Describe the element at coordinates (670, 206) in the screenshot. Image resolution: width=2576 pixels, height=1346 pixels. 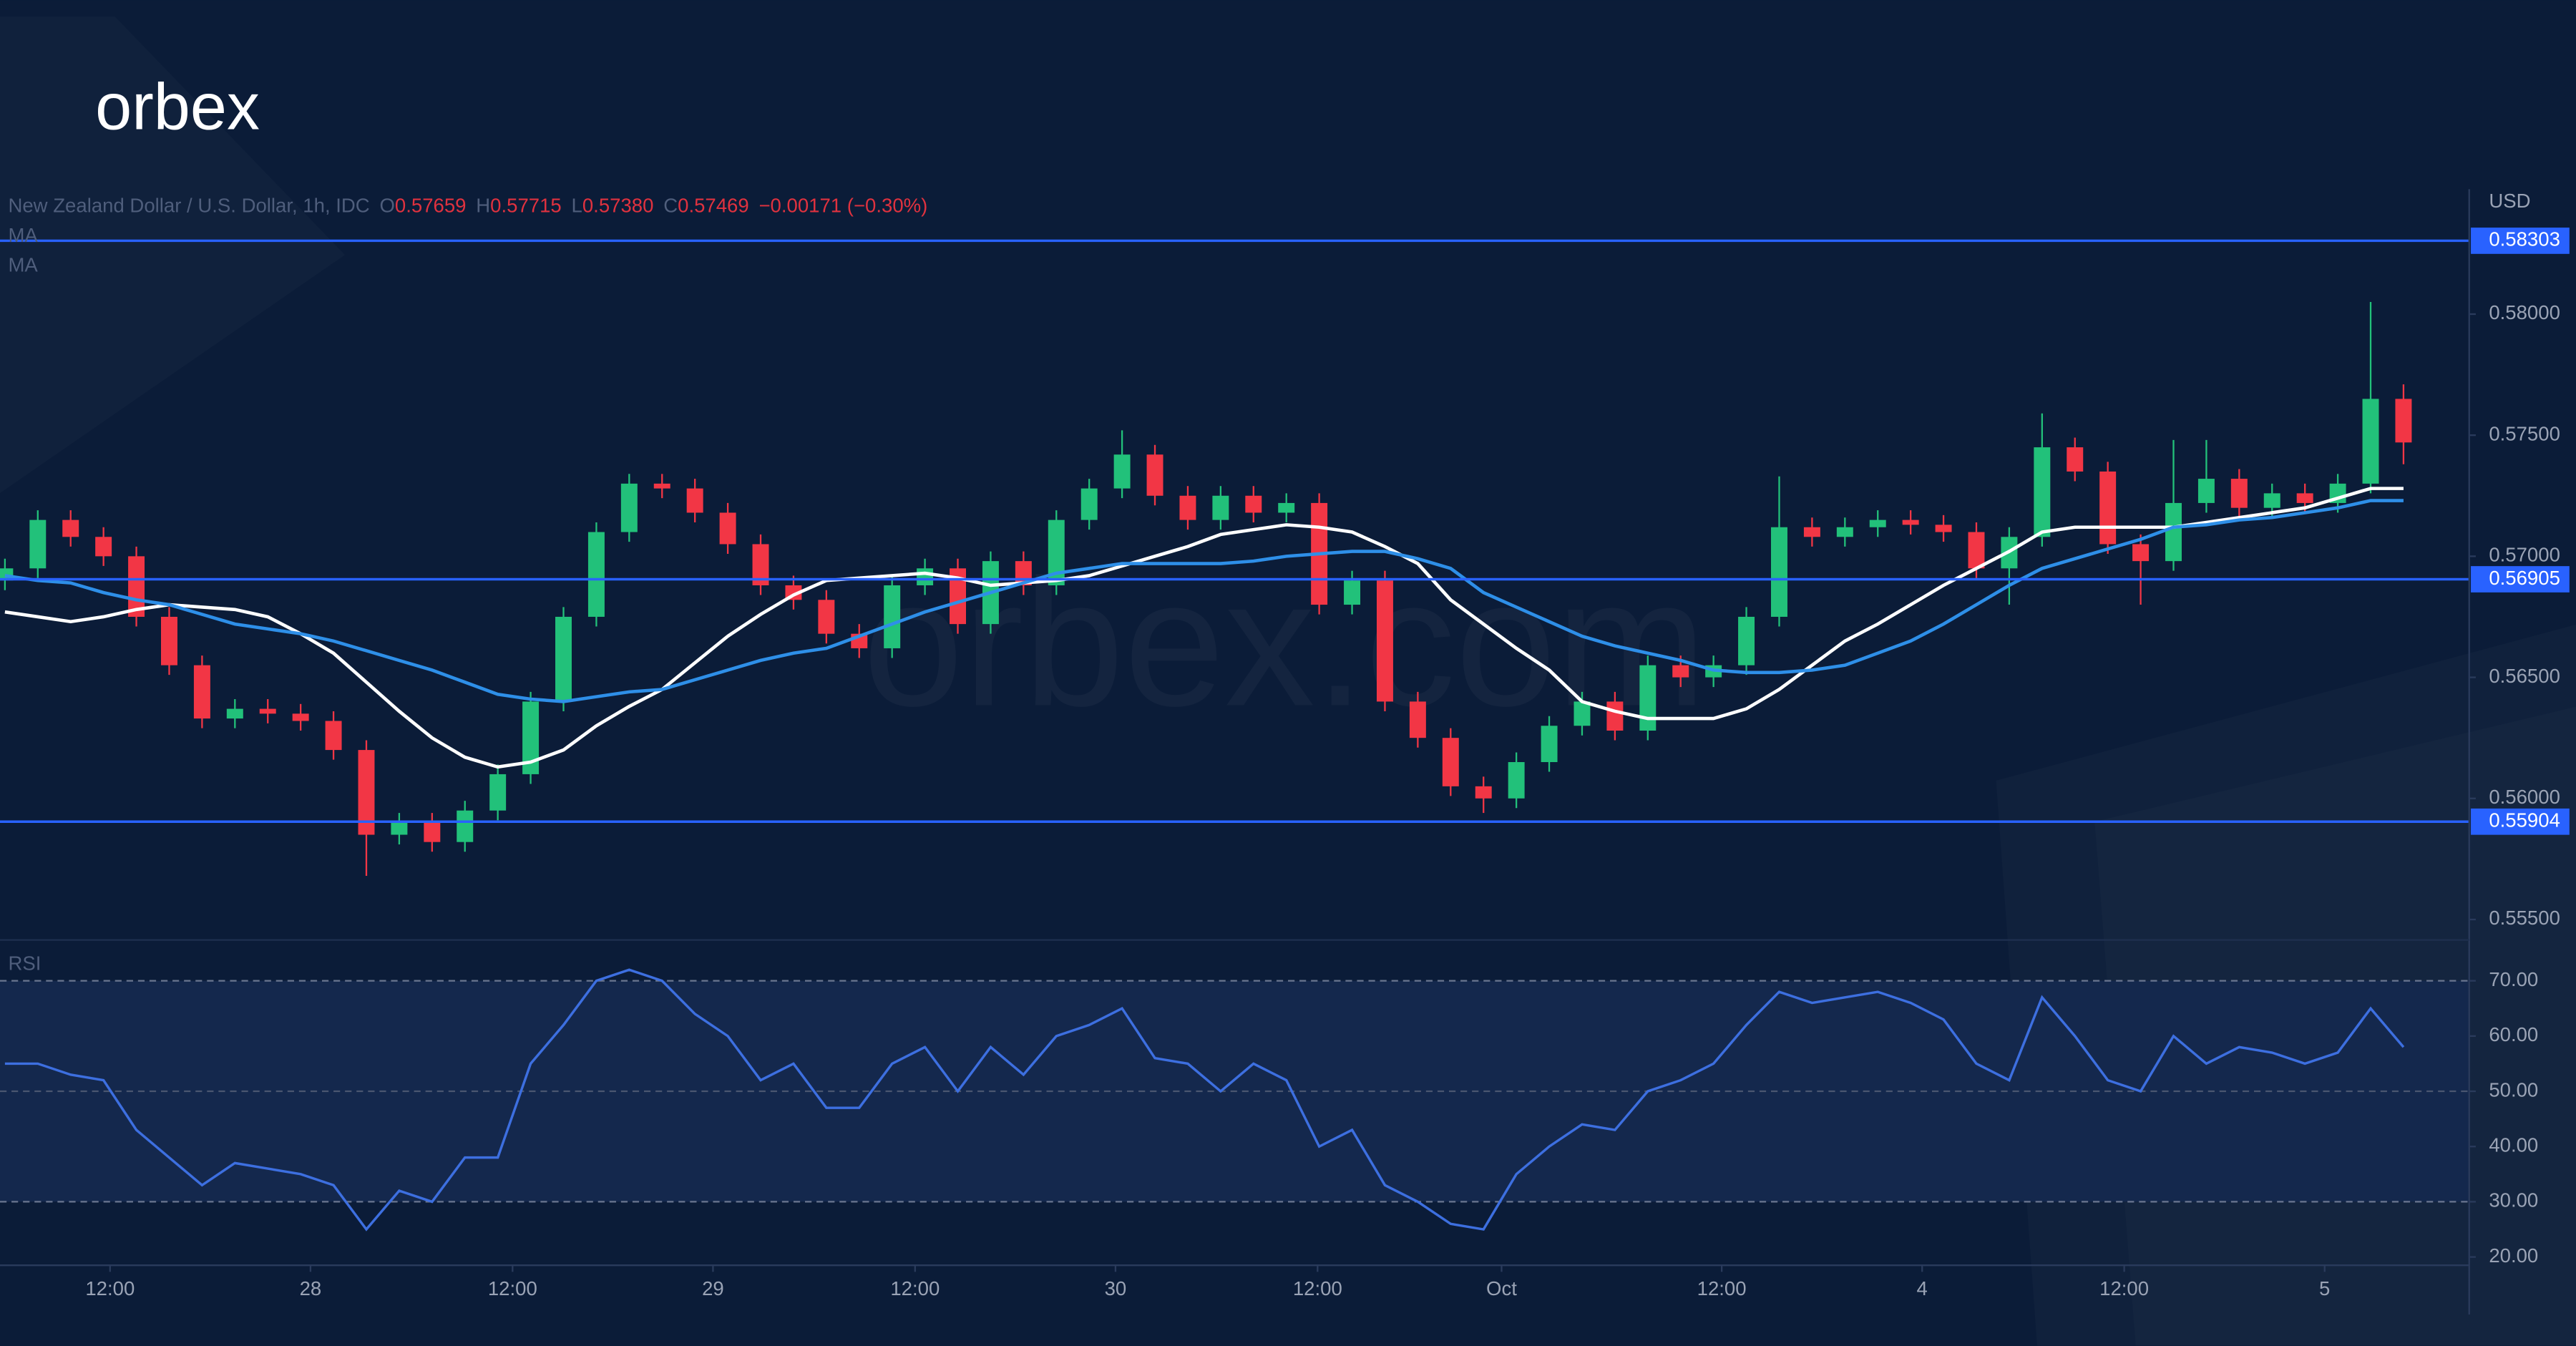
I see `ohlc-label: C` at that location.